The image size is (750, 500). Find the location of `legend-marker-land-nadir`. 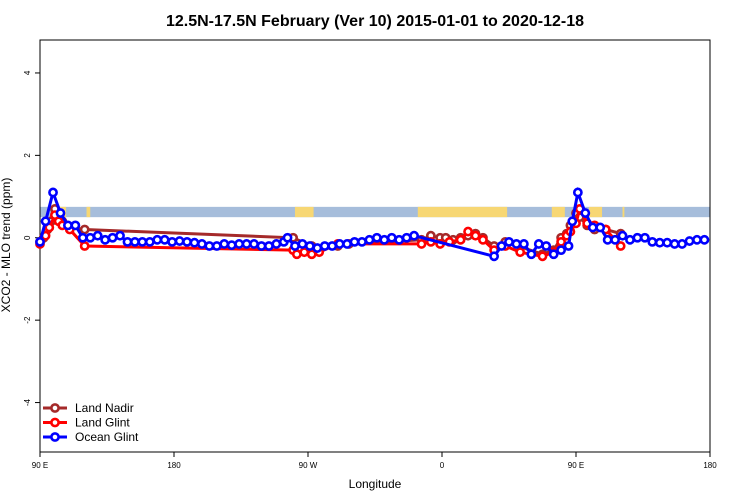

legend-marker-land-nadir is located at coordinates (55, 408).